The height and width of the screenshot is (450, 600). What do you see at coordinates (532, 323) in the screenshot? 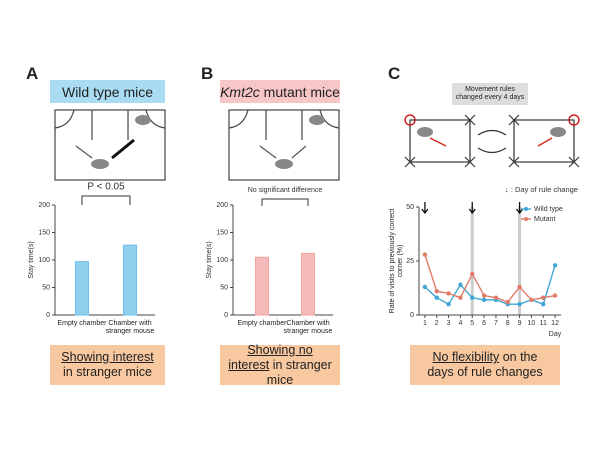
I see `x-tick-label: 10` at bounding box center [532, 323].